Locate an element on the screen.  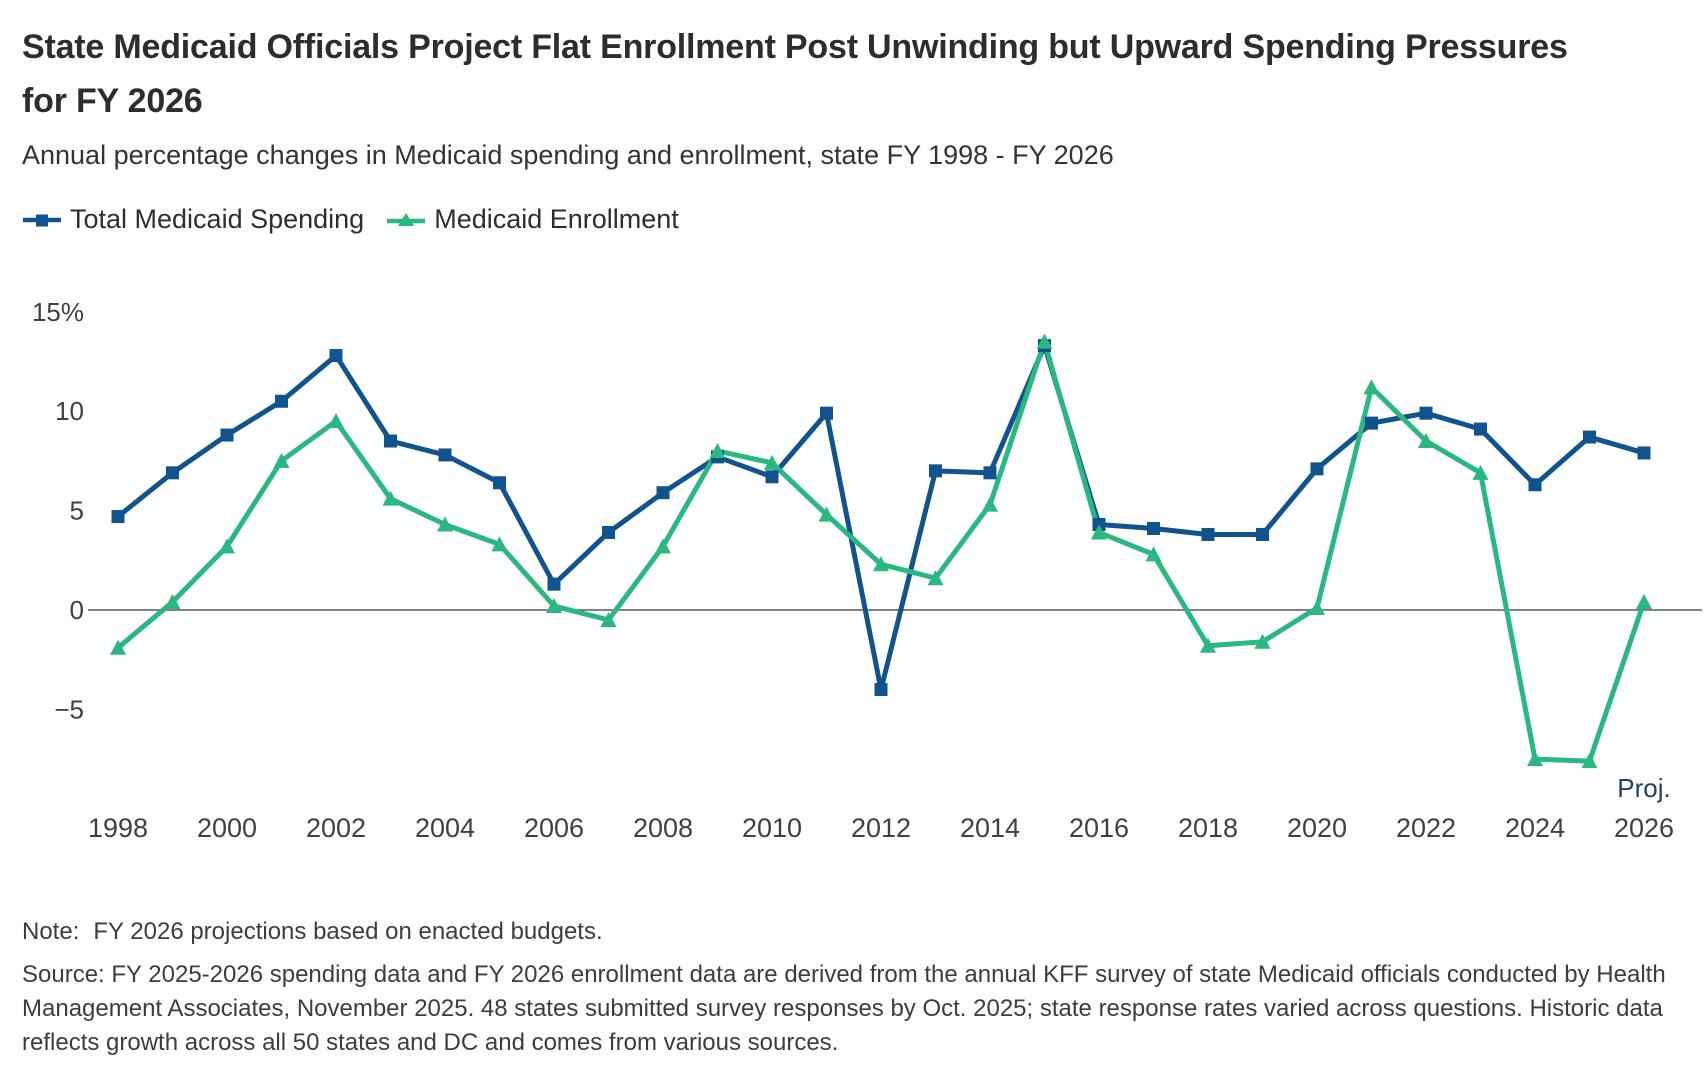
x-axis-tick-label: 2008 is located at coordinates (663, 828).